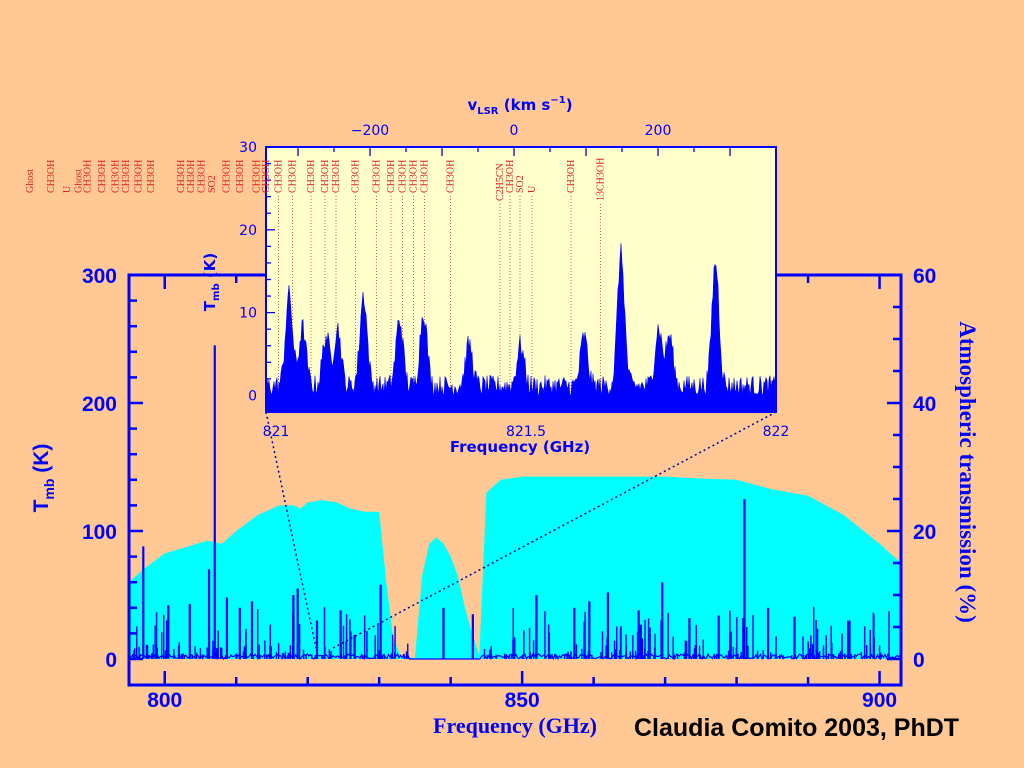  Describe the element at coordinates (41, 505) in the screenshot. I see `left-axis-letter: T` at that location.